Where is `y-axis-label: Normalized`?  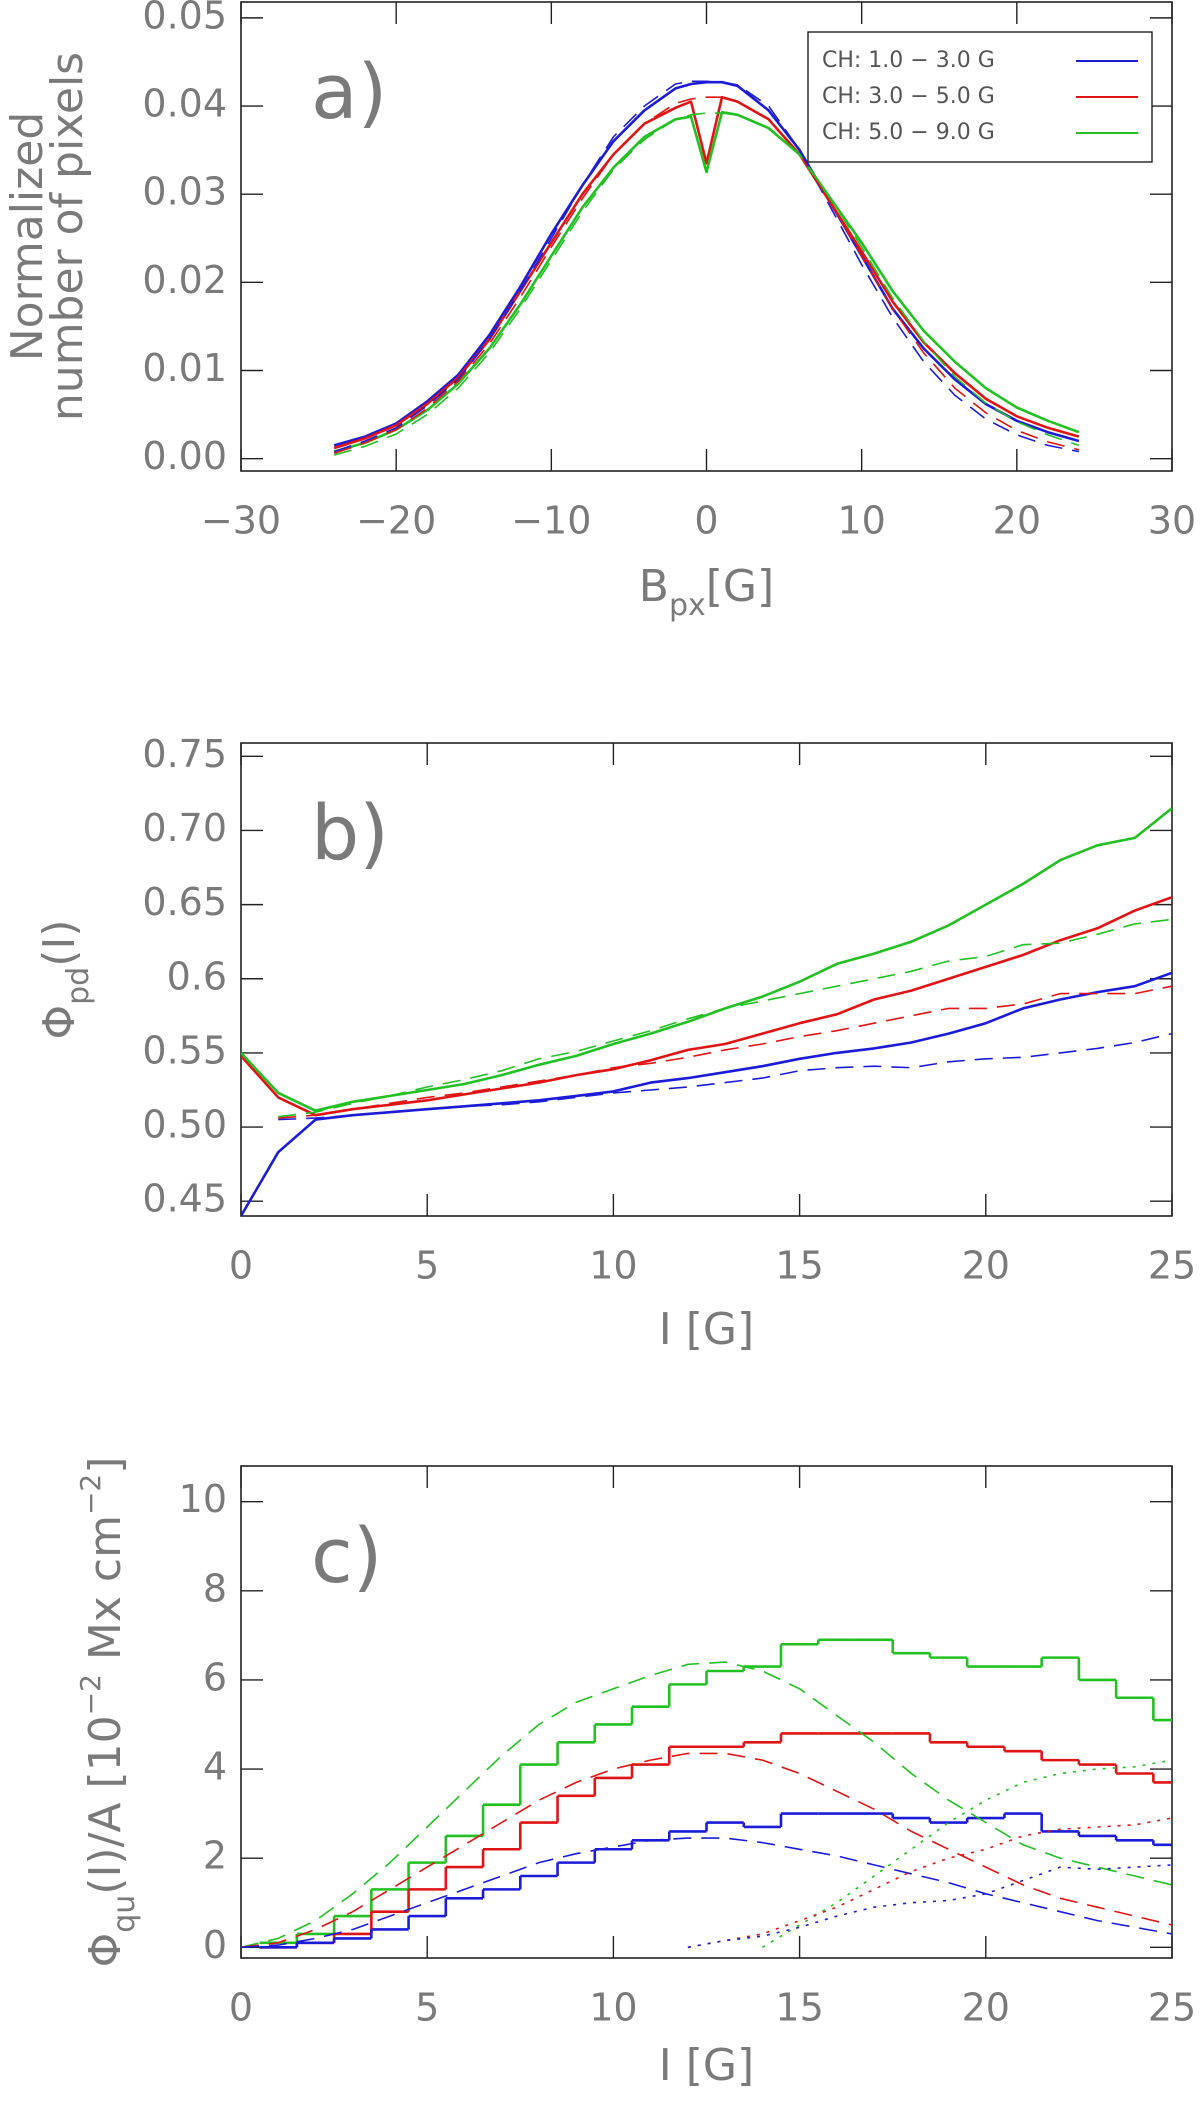 y-axis-label: Normalized is located at coordinates (27, 237).